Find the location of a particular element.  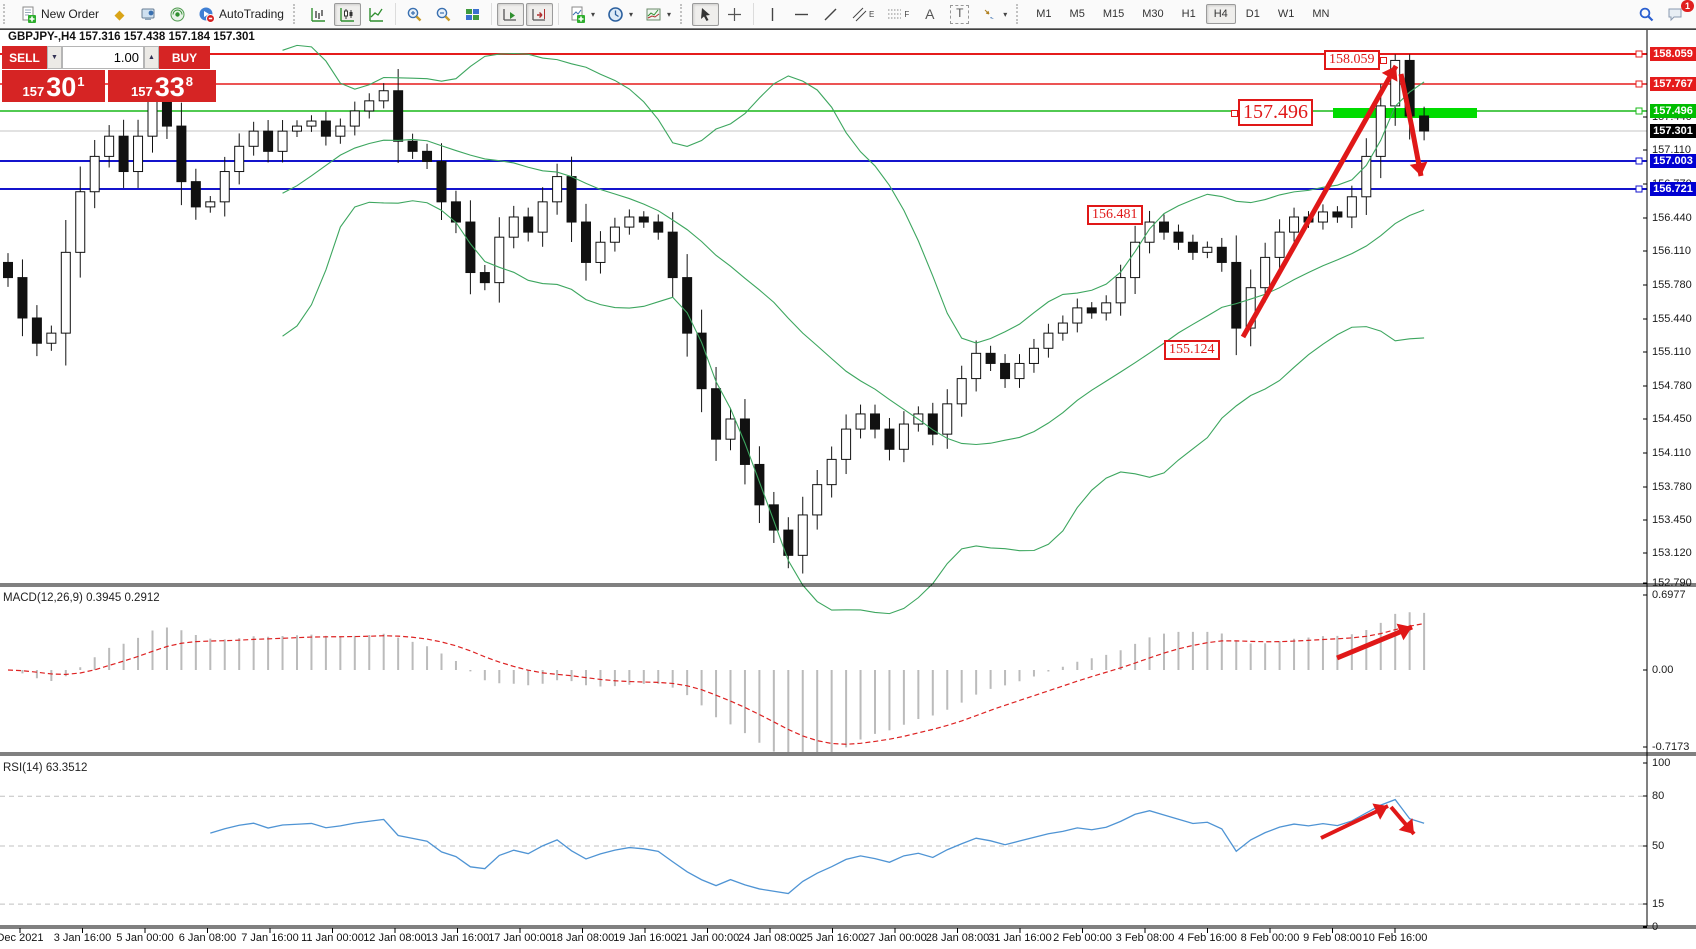

chart-shift-icon is located at coordinates (538, 14).